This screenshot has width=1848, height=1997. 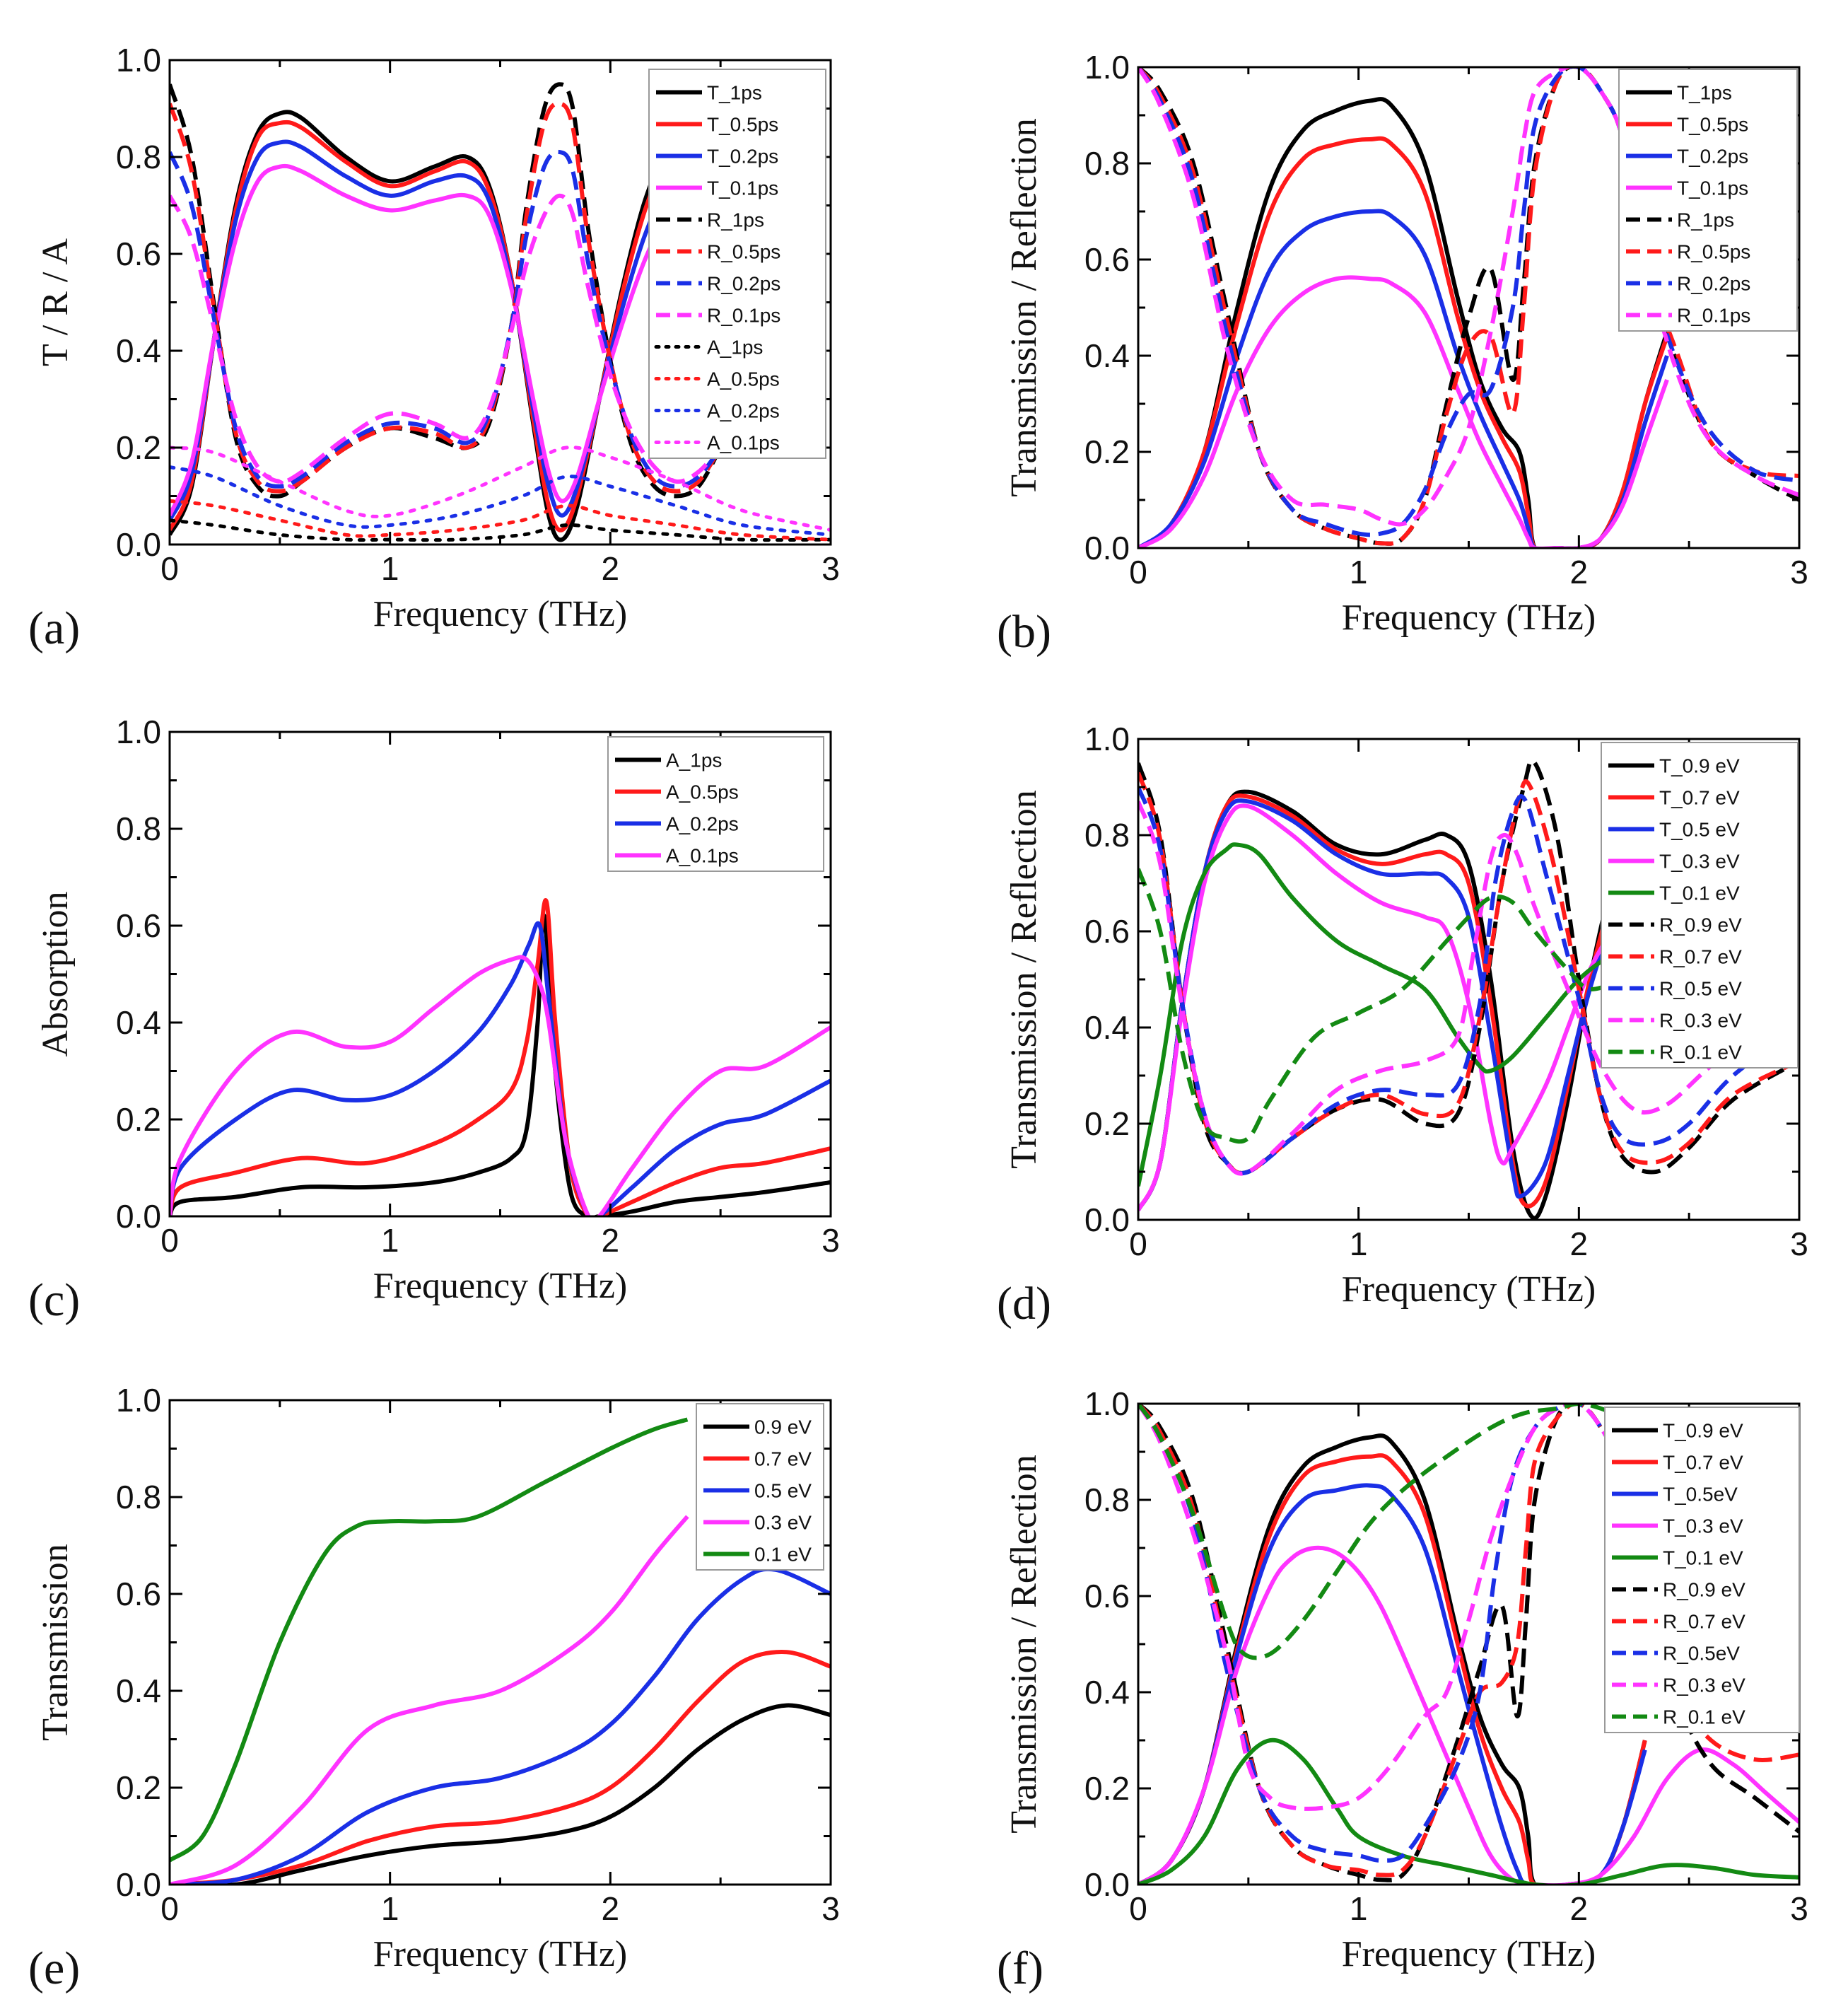 What do you see at coordinates (1703, 1526) in the screenshot?
I see `legend-label: T_0.3 eV` at bounding box center [1703, 1526].